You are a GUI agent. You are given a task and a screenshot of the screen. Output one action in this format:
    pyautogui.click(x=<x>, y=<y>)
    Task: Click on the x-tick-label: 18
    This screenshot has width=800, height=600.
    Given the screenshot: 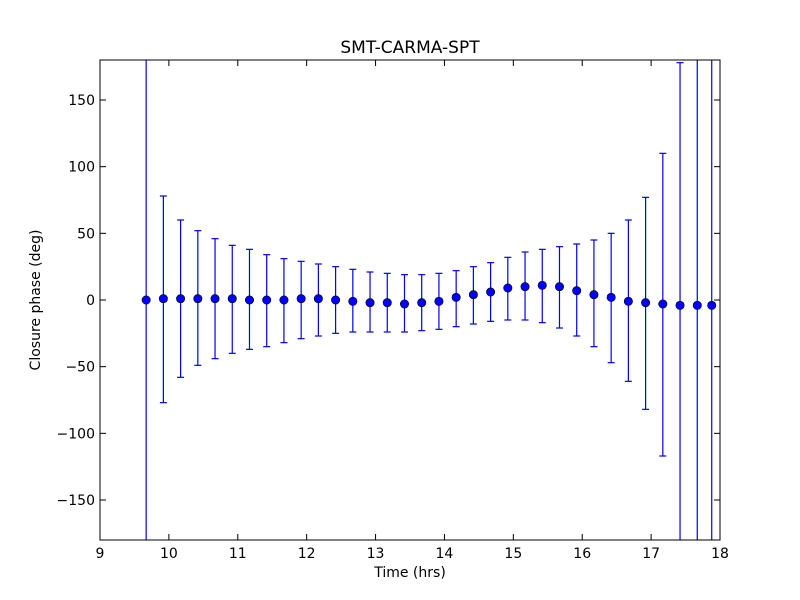 What is the action you would take?
    pyautogui.click(x=720, y=554)
    